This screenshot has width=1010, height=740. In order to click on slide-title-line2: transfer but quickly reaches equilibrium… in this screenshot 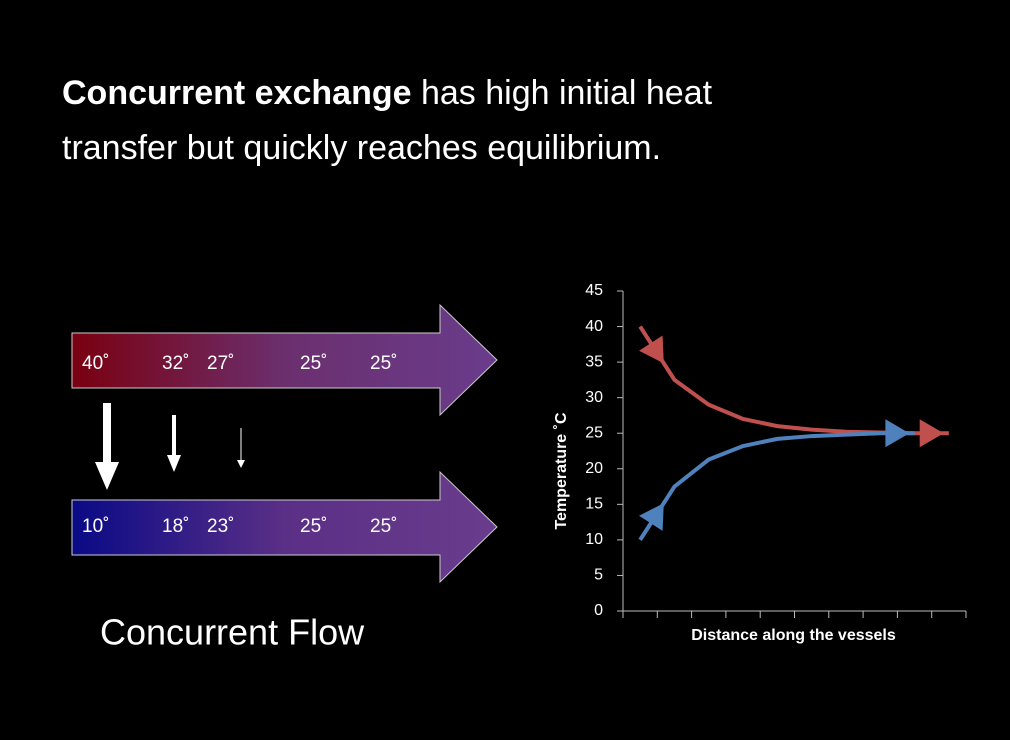, I will do `click(361, 148)`.